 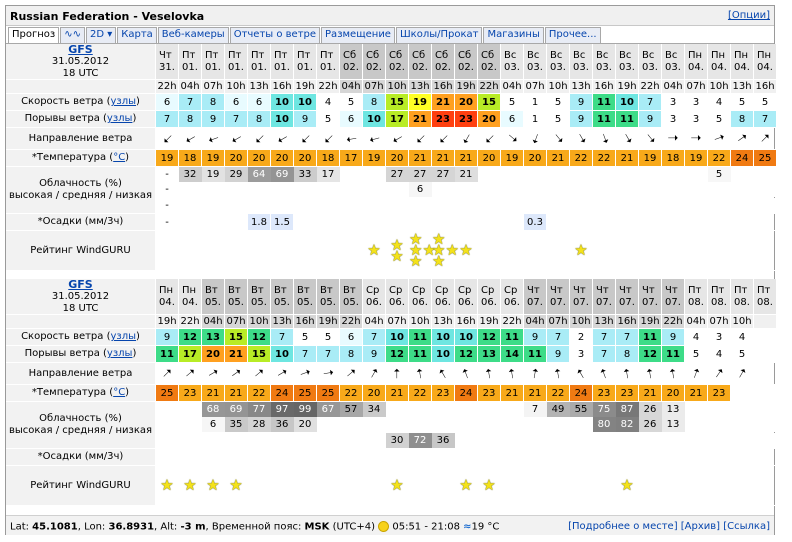 What do you see at coordinates (167, 175) in the screenshot?
I see `cloud-value: -` at bounding box center [167, 175].